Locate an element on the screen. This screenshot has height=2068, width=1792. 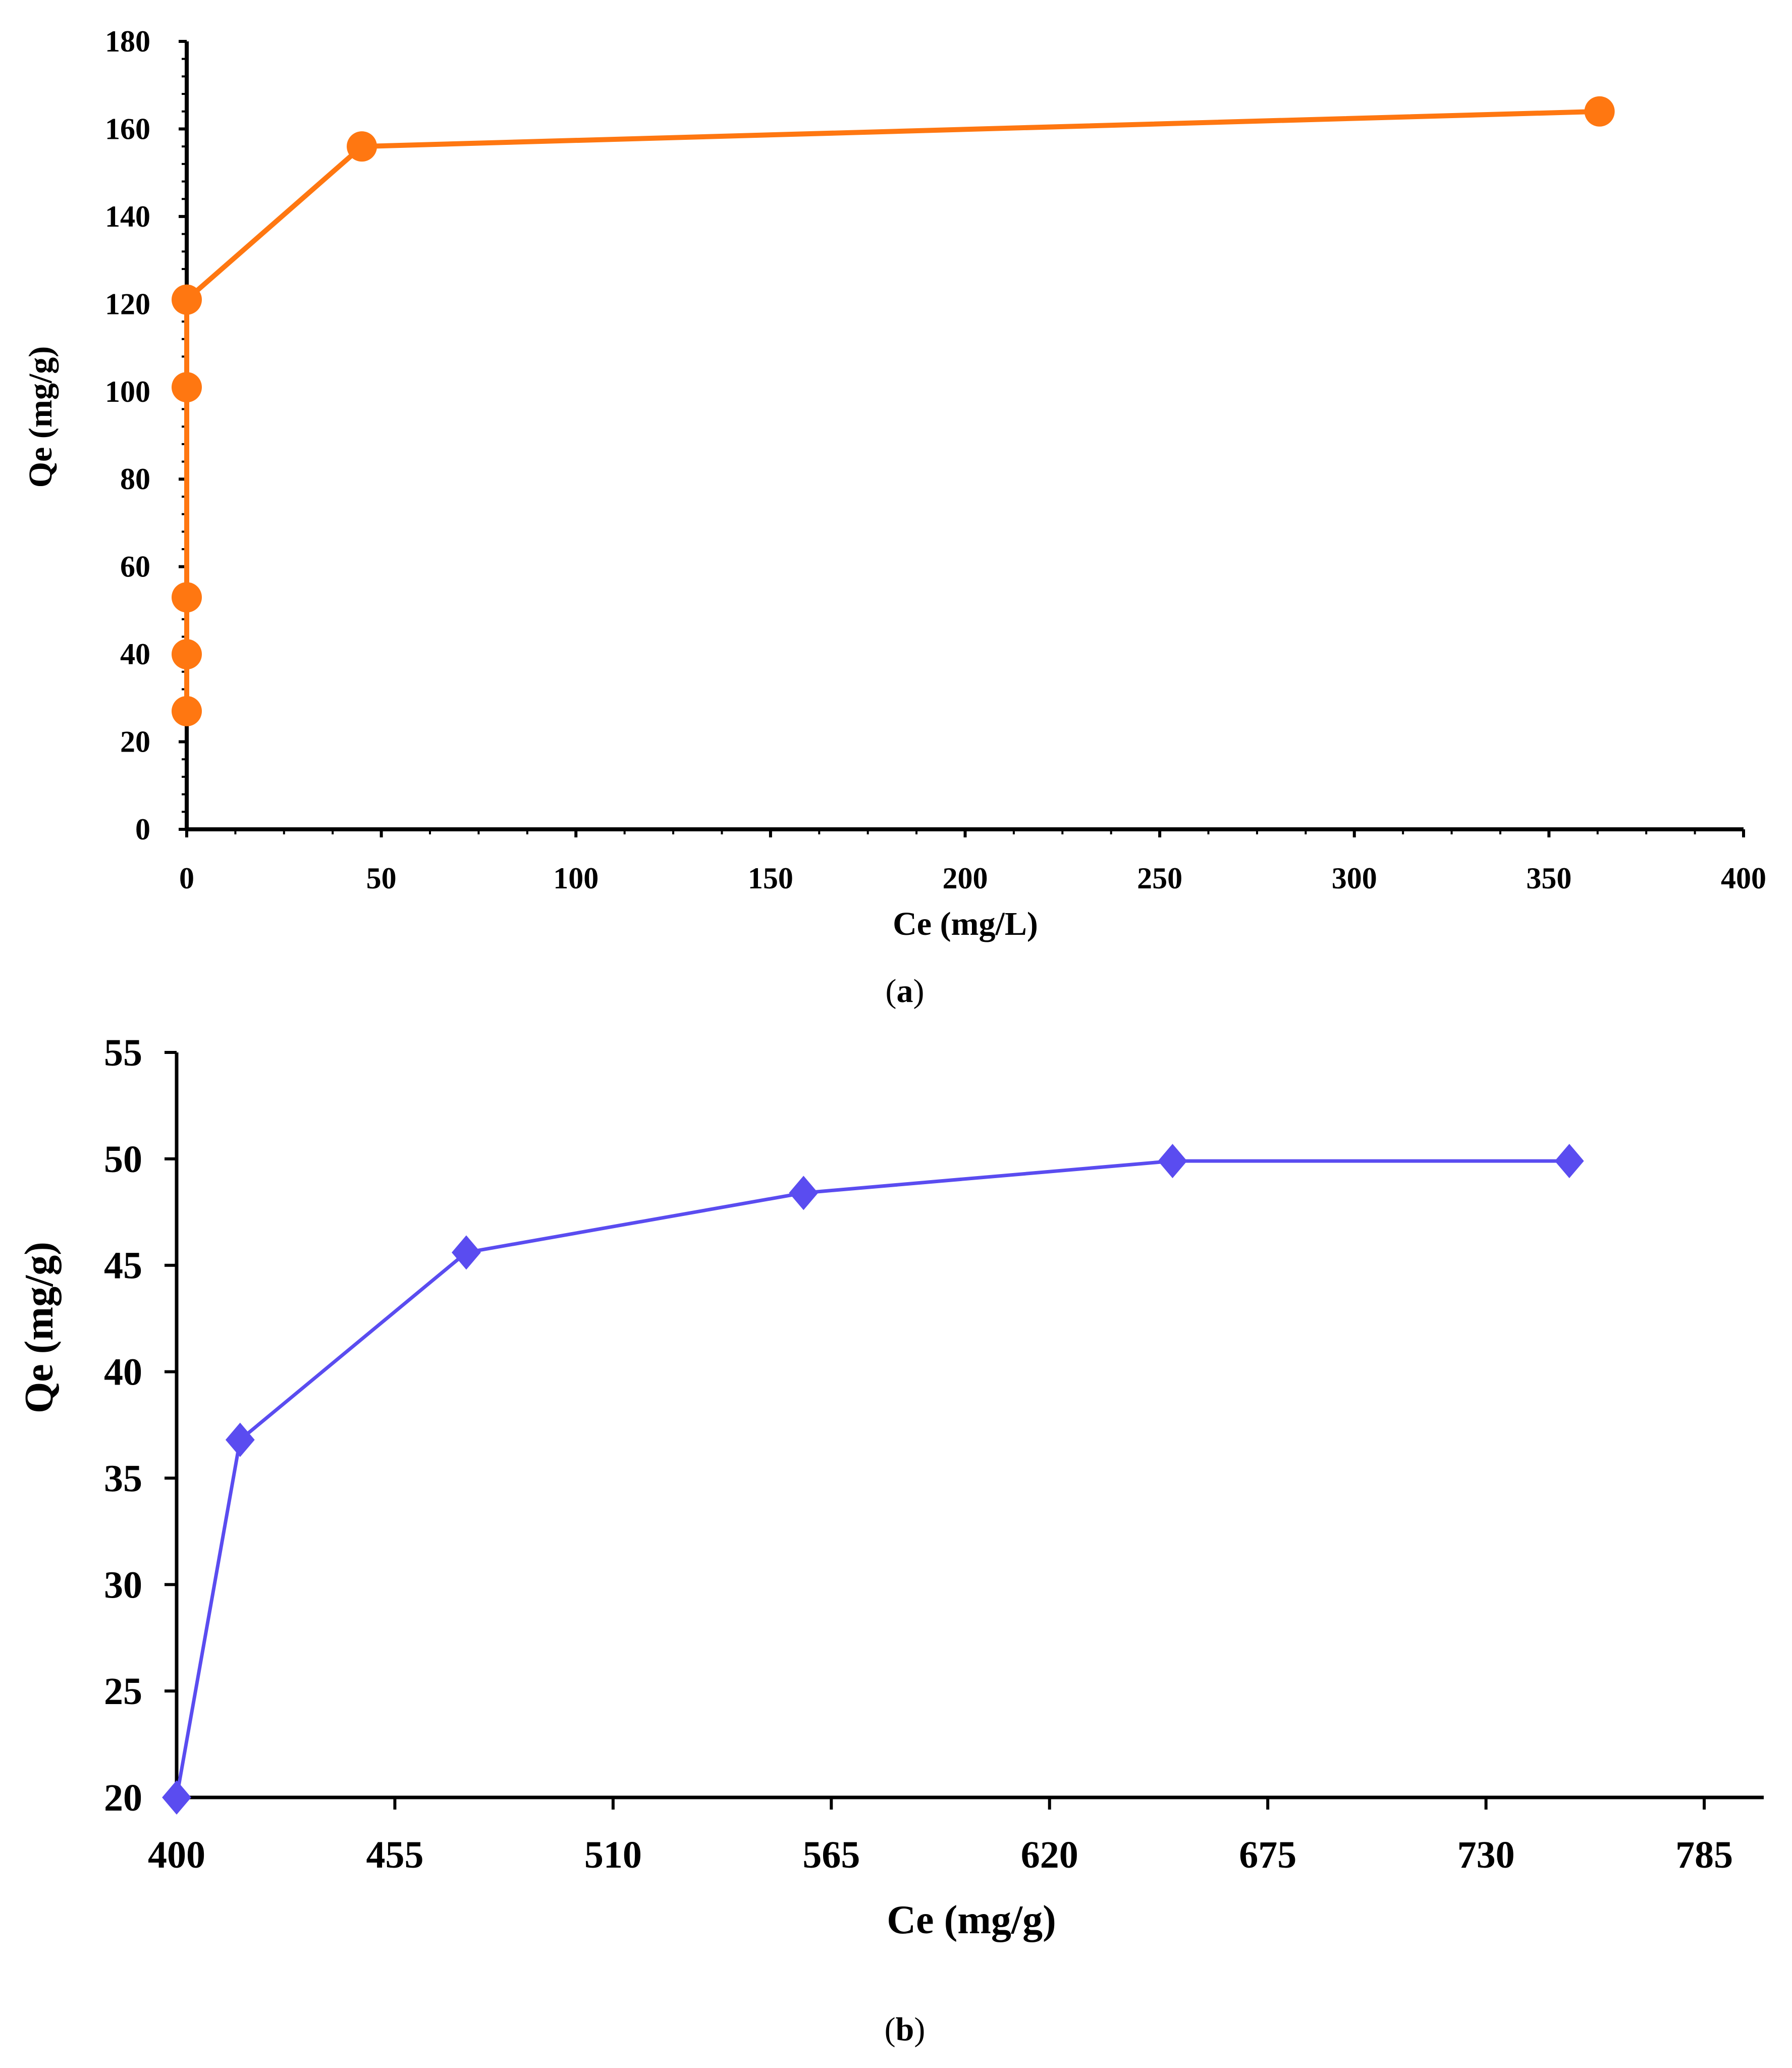
chart-a-caption: (a) is located at coordinates (905, 991).